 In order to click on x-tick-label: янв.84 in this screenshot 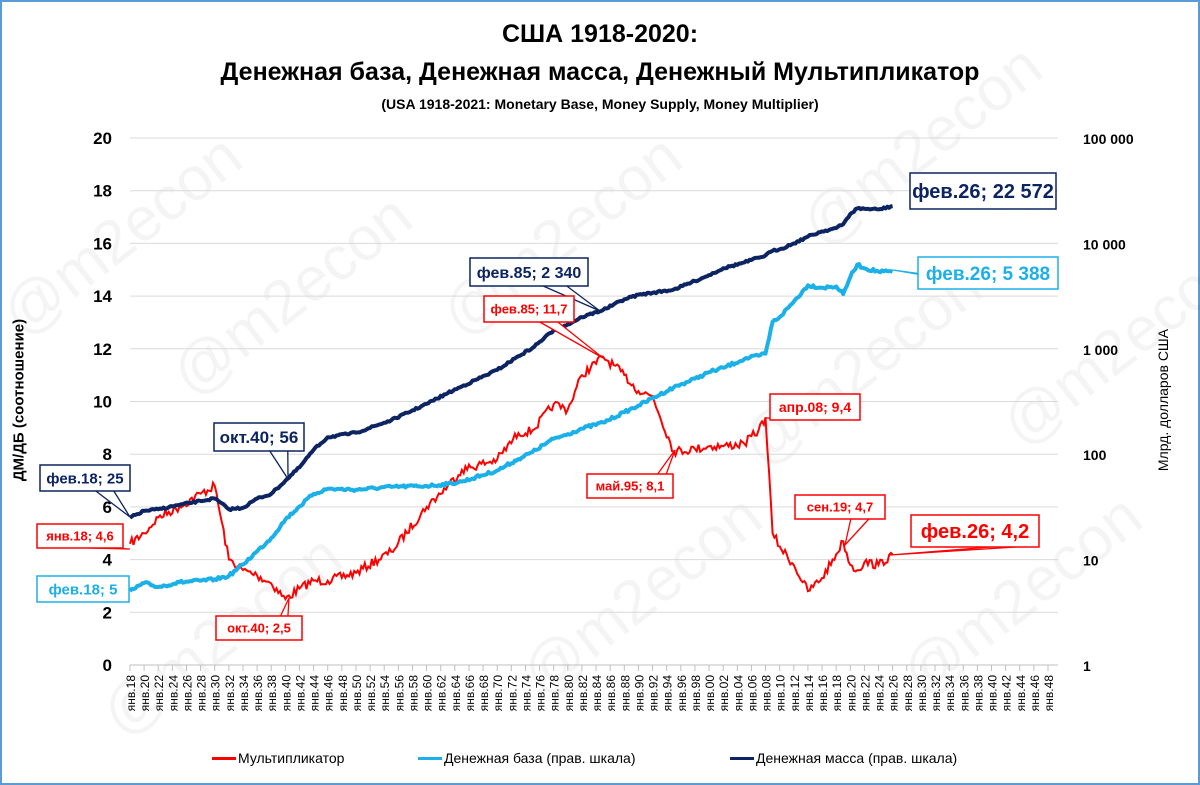, I will do `click(597, 693)`.